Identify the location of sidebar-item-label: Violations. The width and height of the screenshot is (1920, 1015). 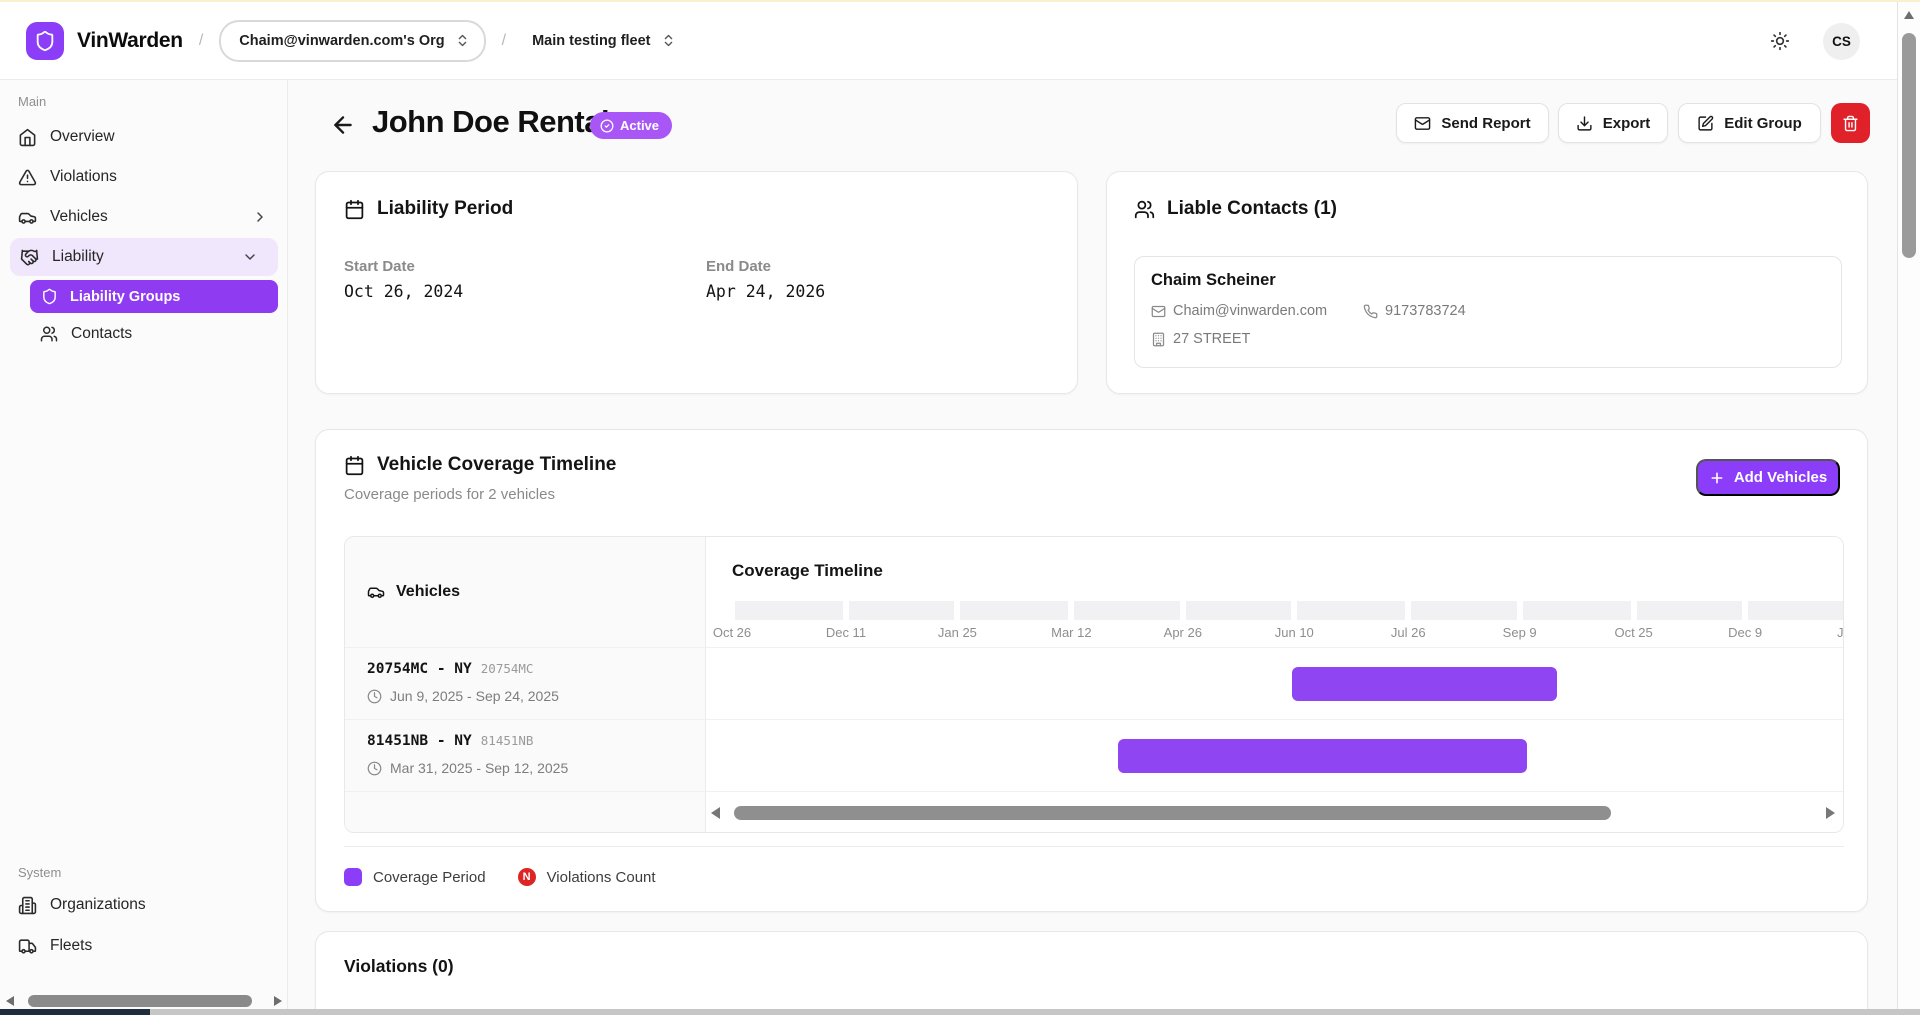
(83, 176).